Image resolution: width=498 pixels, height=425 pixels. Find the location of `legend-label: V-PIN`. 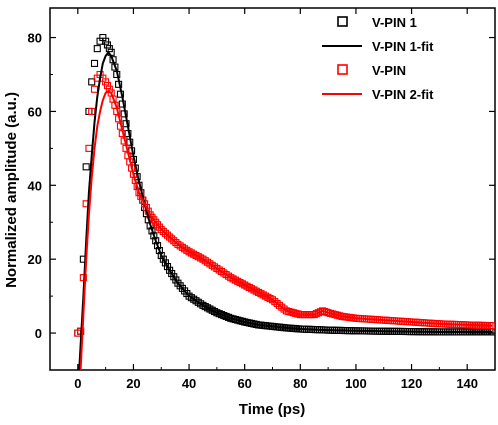

legend-label: V-PIN is located at coordinates (389, 70).